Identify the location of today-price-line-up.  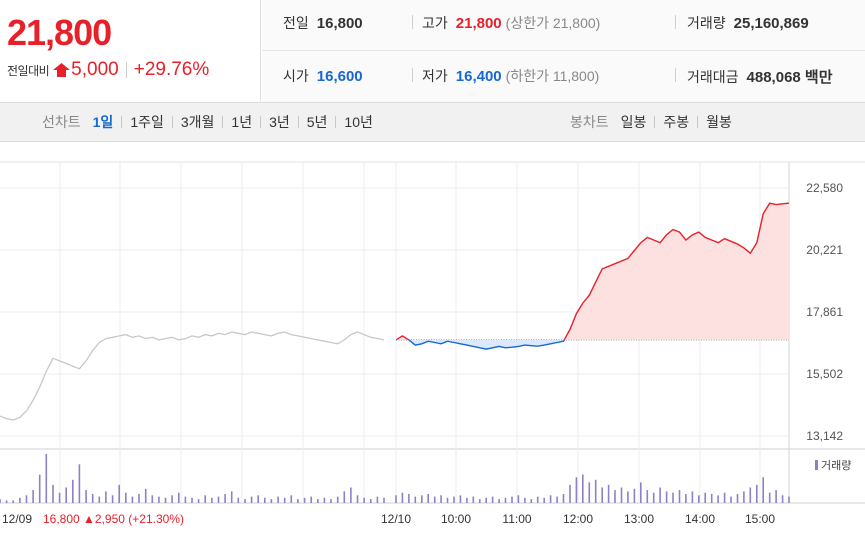
(593, 271).